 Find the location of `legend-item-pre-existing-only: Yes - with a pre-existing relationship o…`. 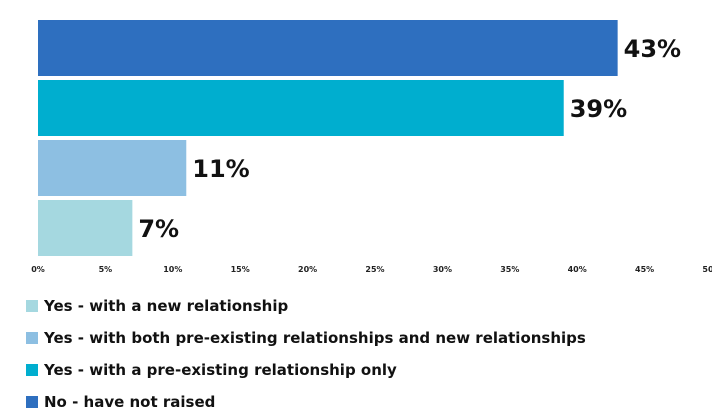

legend-item-pre-existing-only: Yes - with a pre-existing relationship o… is located at coordinates (306, 370).